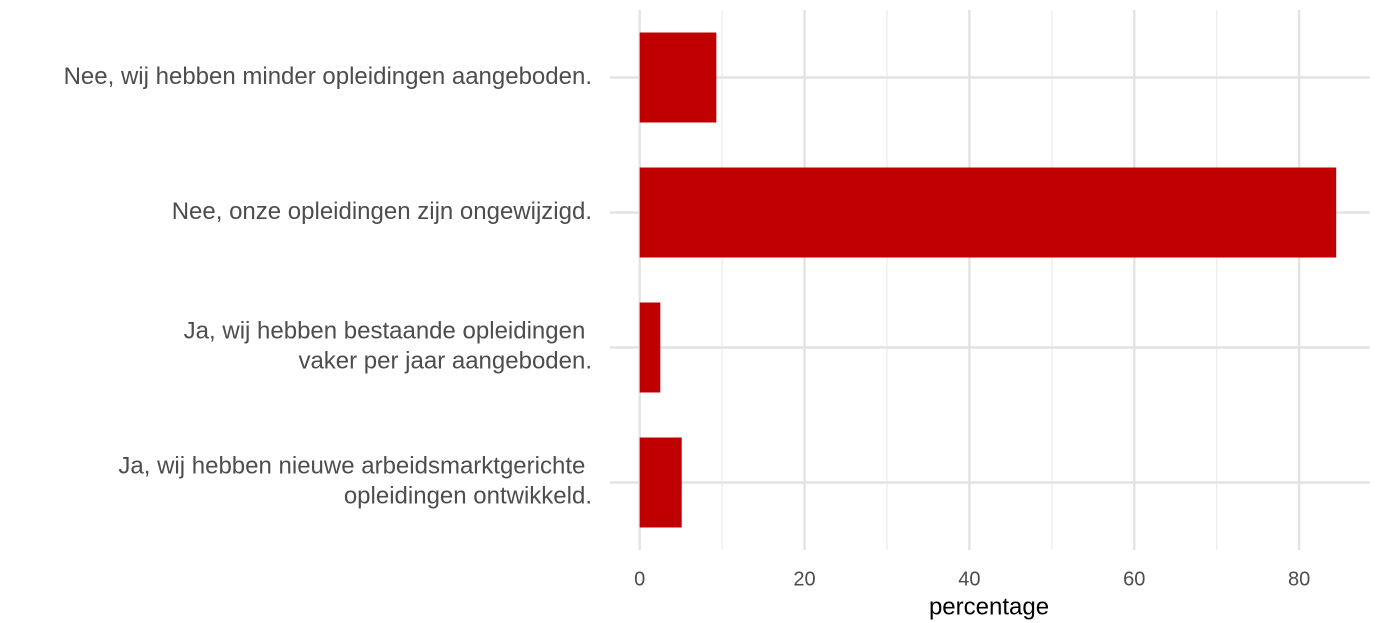 The height and width of the screenshot is (623, 1378). I want to click on x-tick-label: 20, so click(804, 579).